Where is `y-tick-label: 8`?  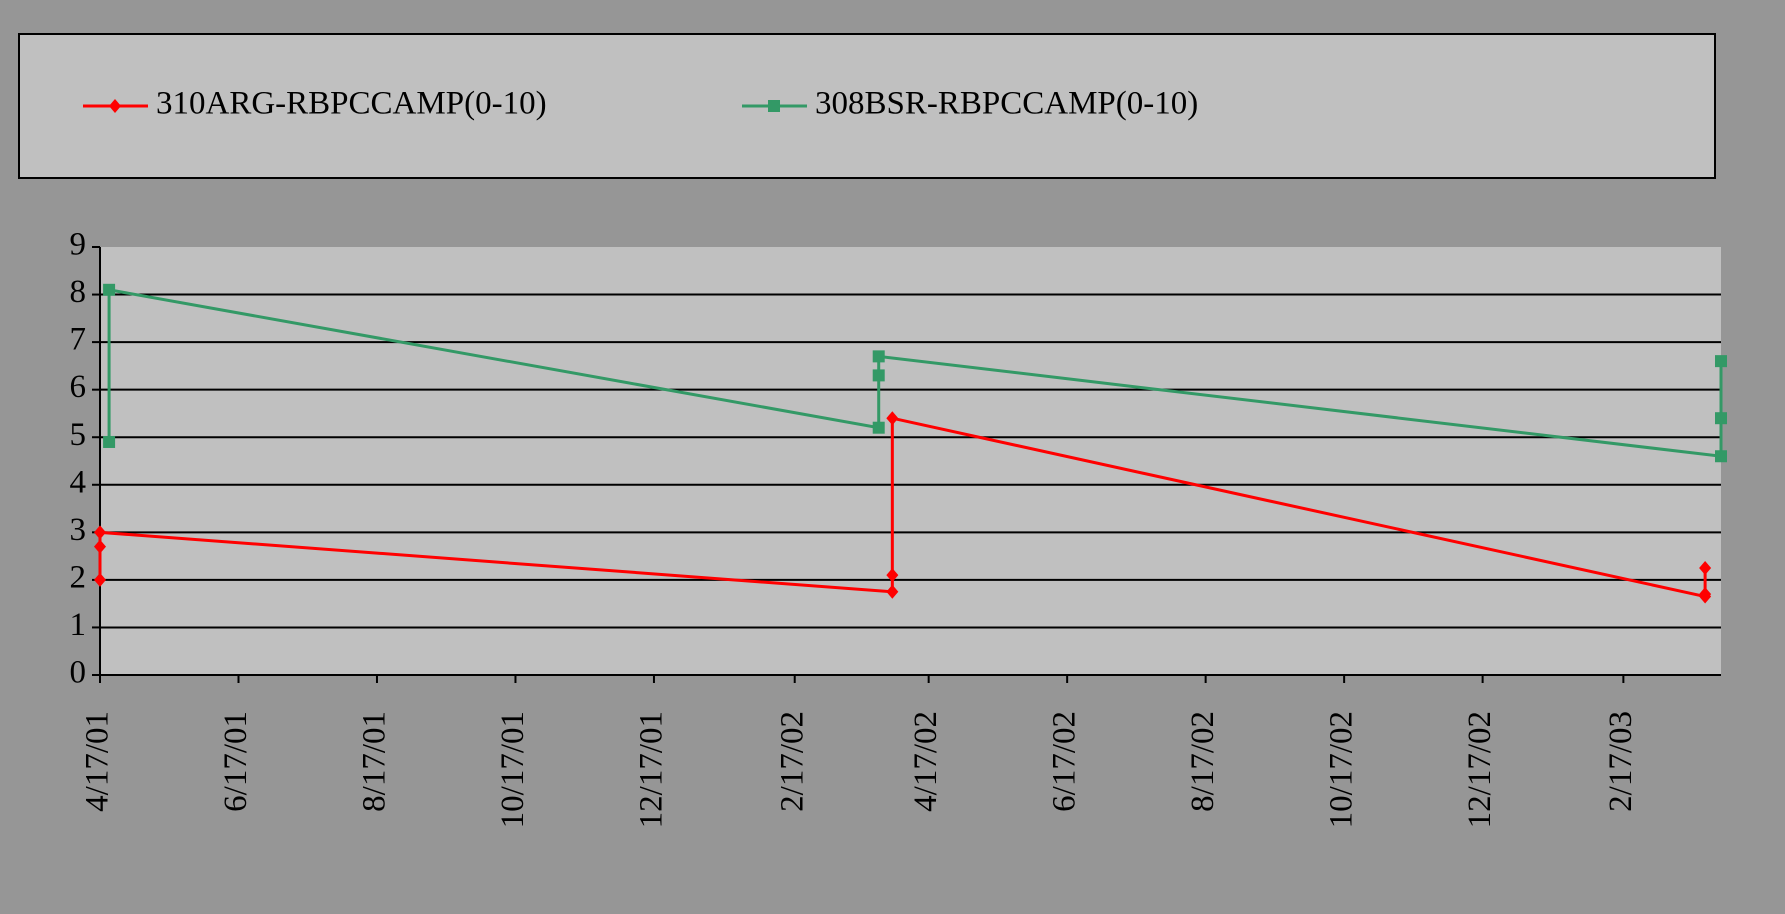 y-tick-label: 8 is located at coordinates (78, 292).